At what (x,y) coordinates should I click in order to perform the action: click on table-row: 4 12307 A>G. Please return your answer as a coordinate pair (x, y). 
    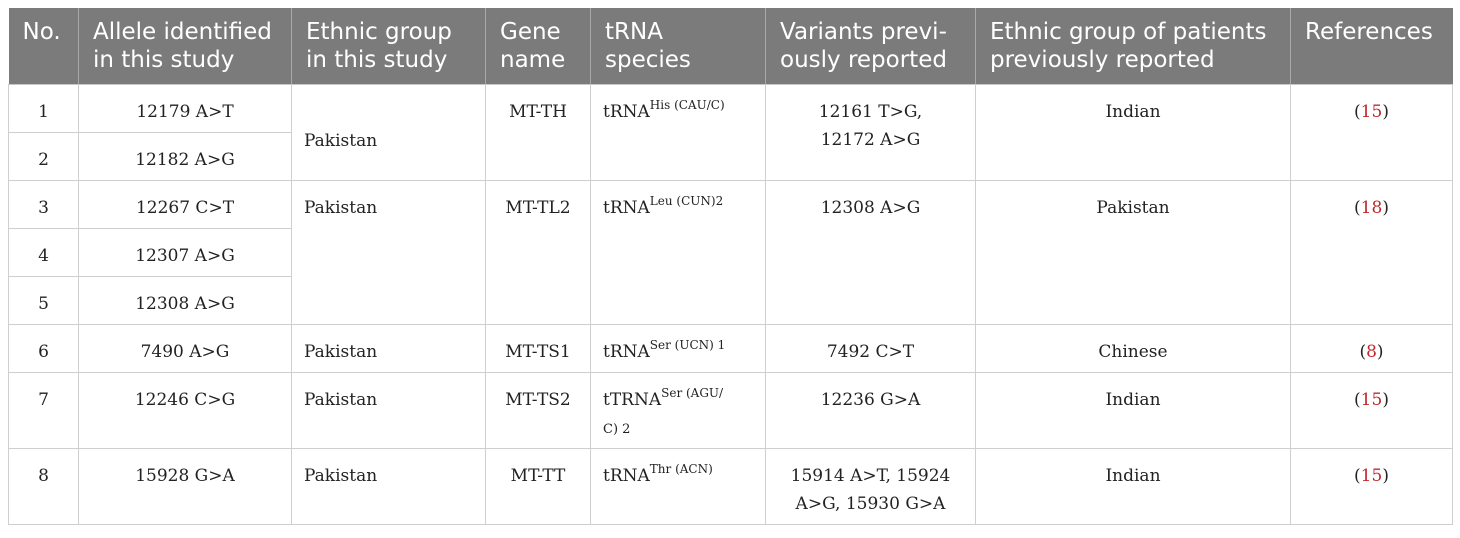
    Looking at the image, I should click on (730, 252).